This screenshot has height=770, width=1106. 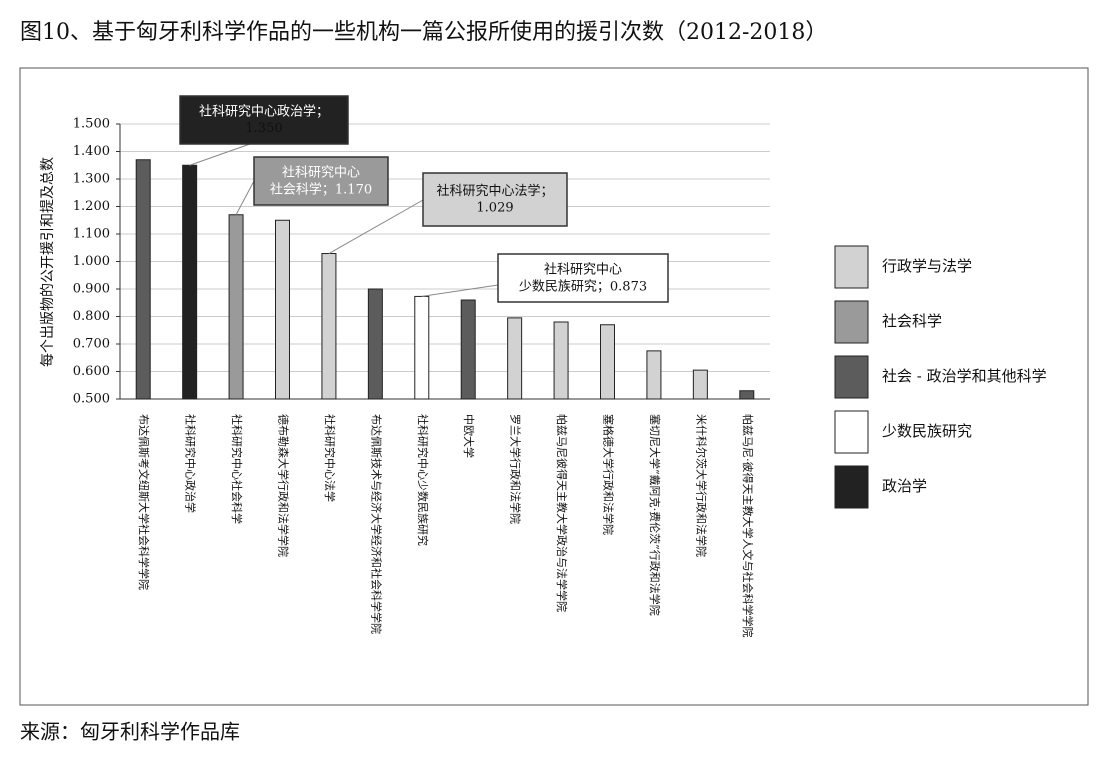 What do you see at coordinates (628, 286) in the screenshot?
I see `value-label: 0.873` at bounding box center [628, 286].